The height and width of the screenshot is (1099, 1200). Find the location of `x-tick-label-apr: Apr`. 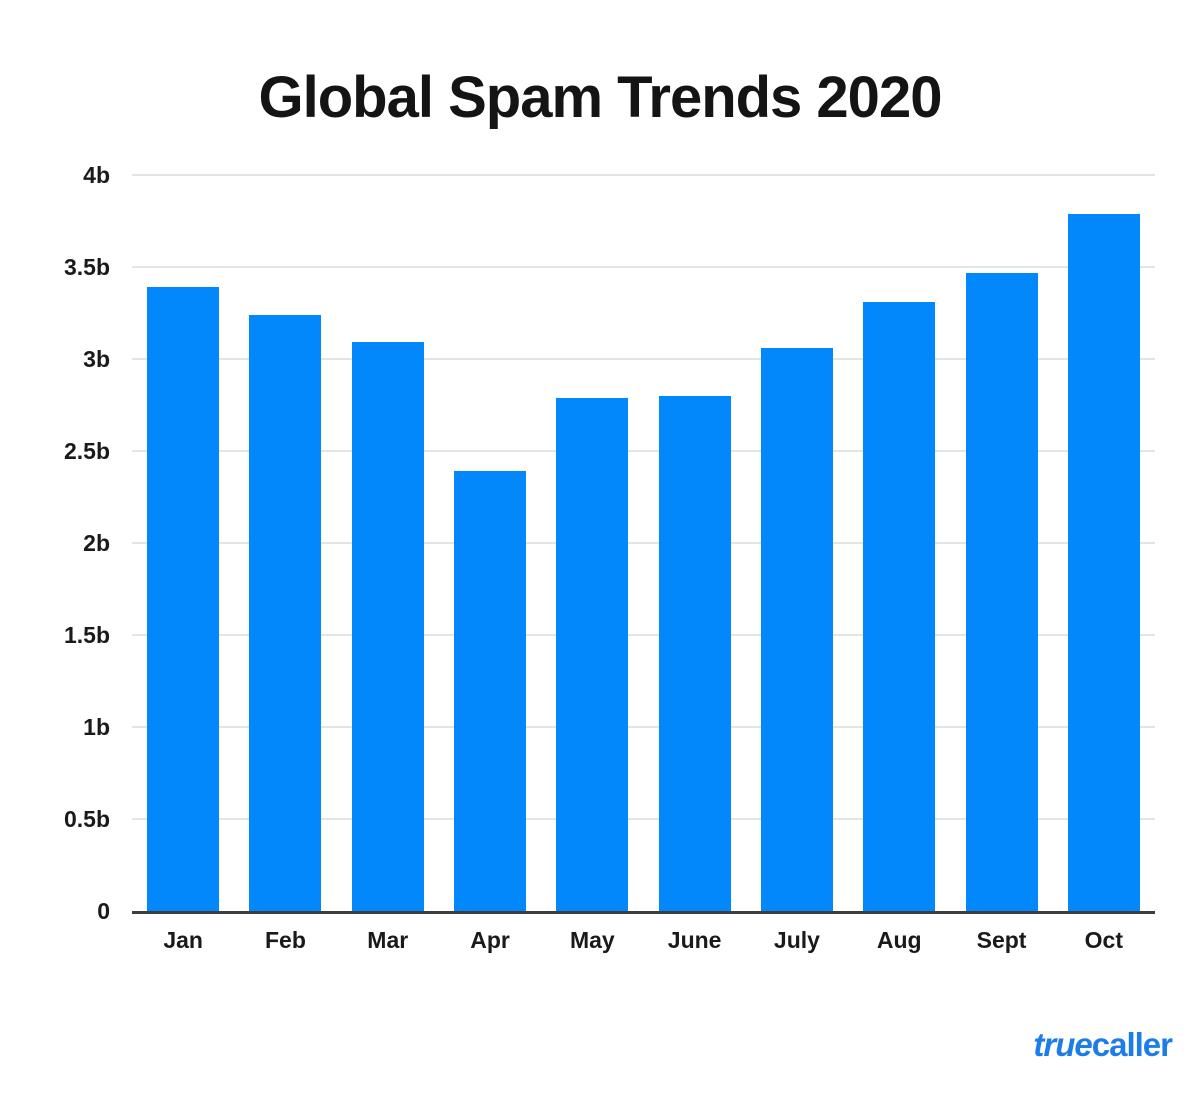

x-tick-label-apr: Apr is located at coordinates (490, 940).